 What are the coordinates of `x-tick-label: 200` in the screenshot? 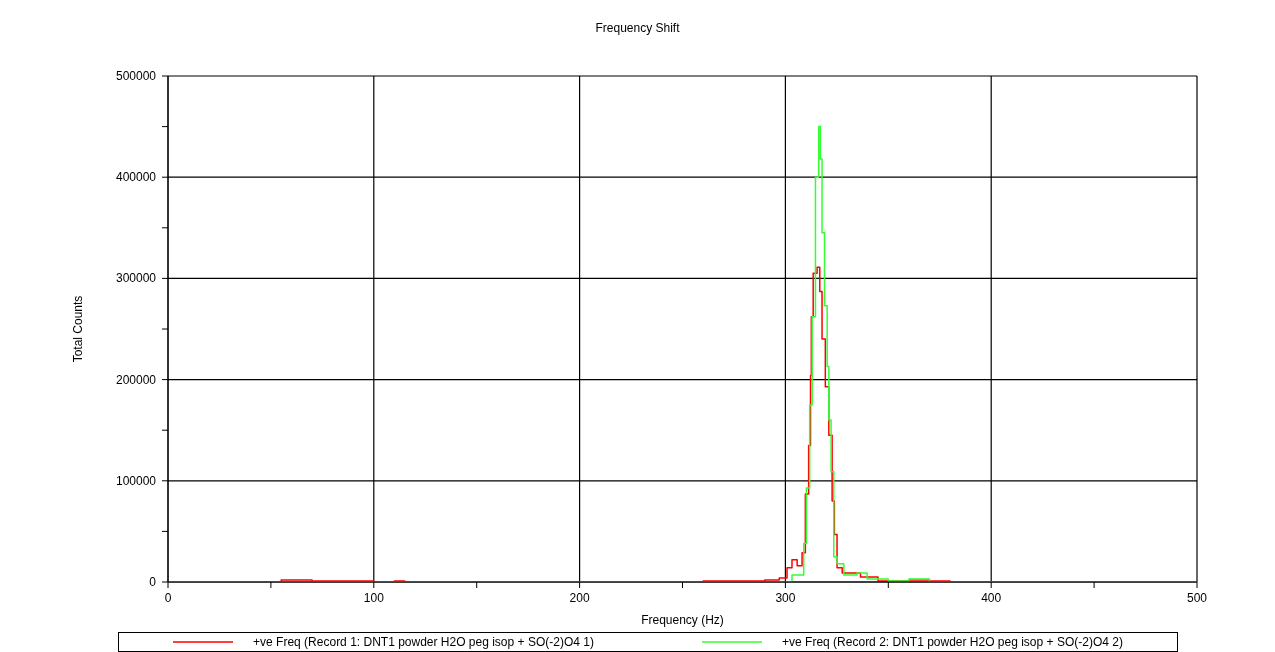 It's located at (579, 598).